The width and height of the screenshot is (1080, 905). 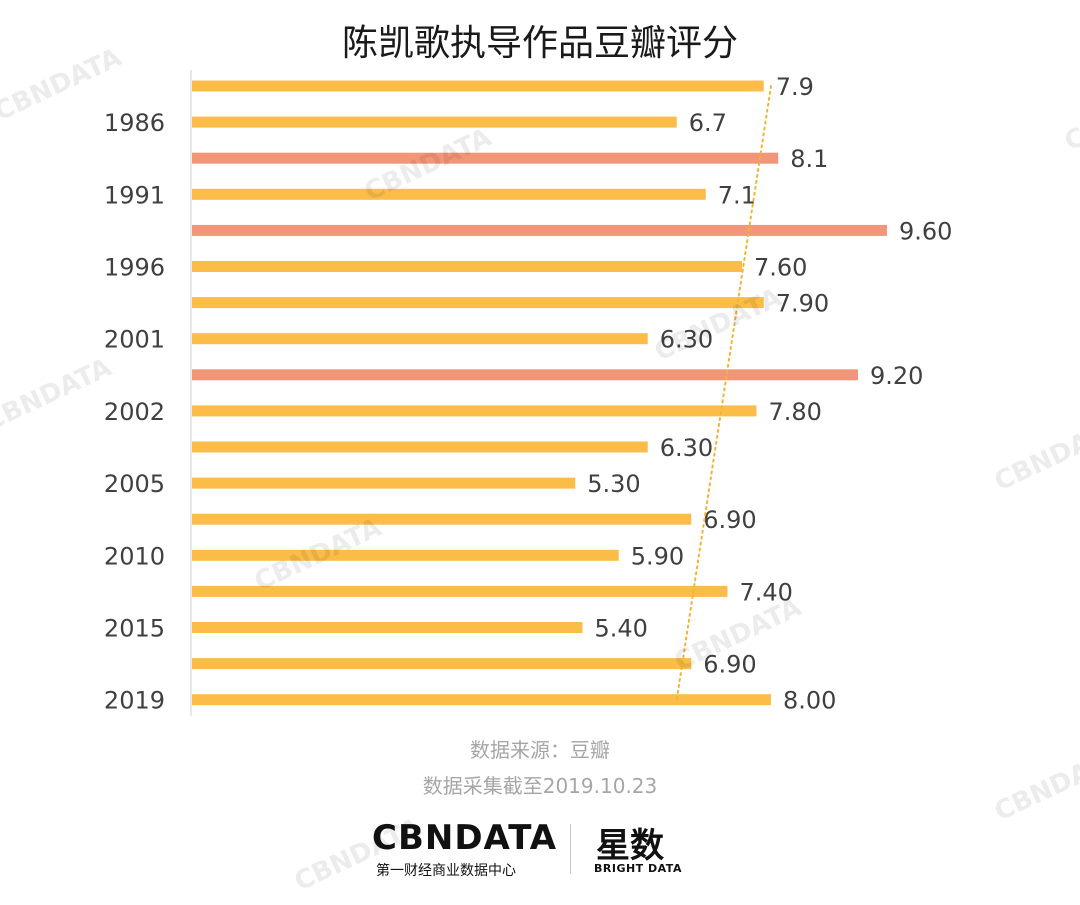 I want to click on year-tick-label: 2002, so click(x=134, y=412).